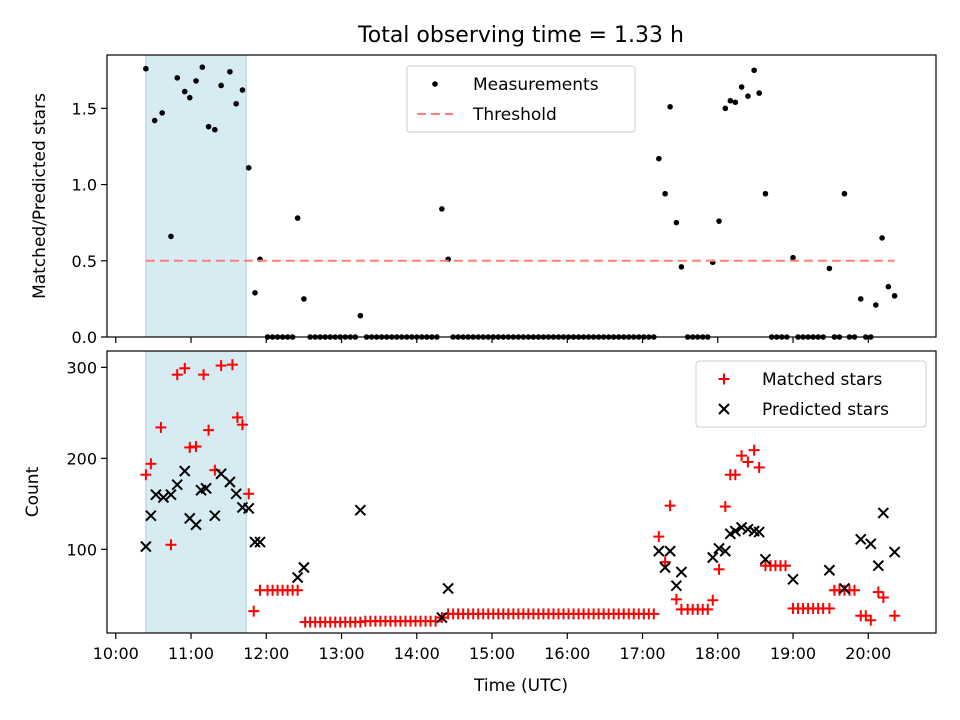  What do you see at coordinates (567, 653) in the screenshot?
I see `x-tick-label: 16:00` at bounding box center [567, 653].